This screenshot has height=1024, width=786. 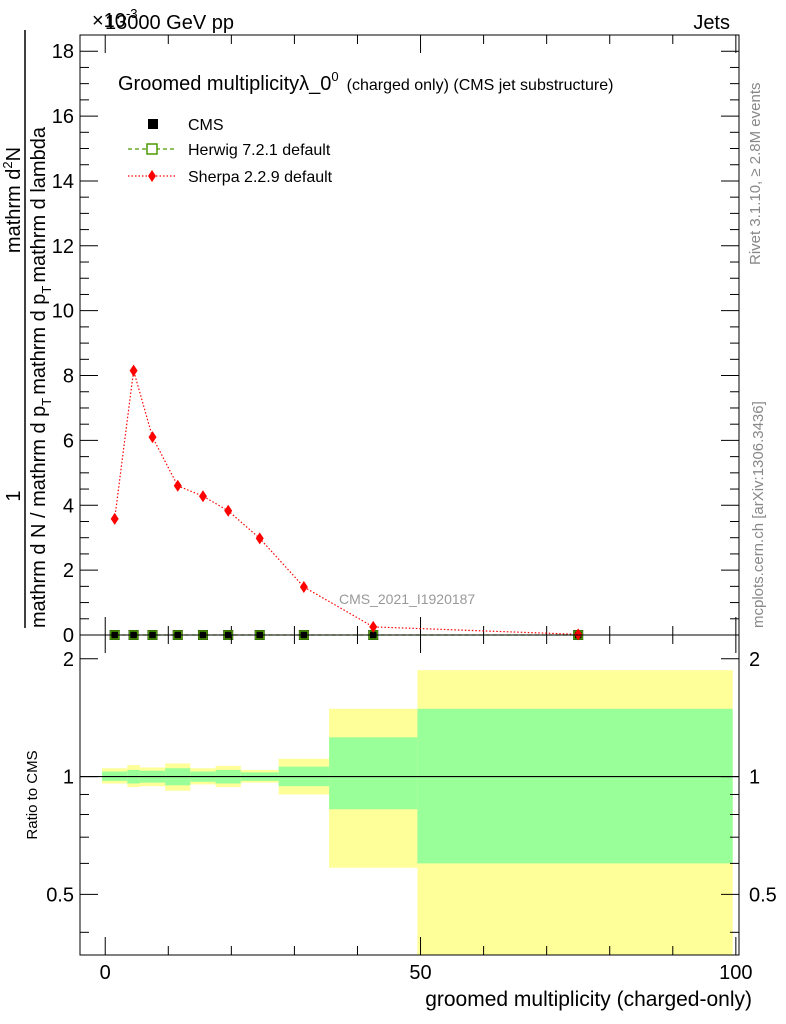 What do you see at coordinates (152, 176) in the screenshot?
I see `legend-marker-sherpa` at bounding box center [152, 176].